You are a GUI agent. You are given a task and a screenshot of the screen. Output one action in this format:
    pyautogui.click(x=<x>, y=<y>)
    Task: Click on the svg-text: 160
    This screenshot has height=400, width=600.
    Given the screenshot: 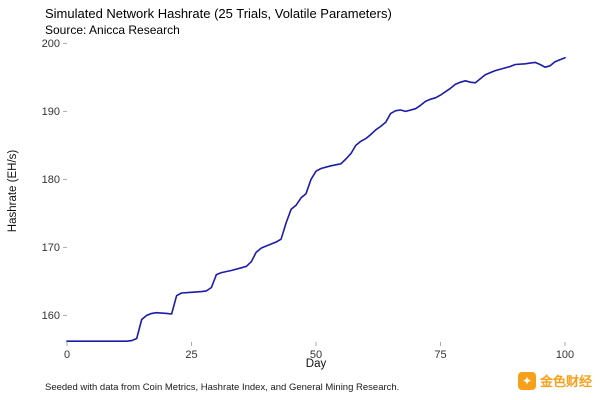 What is the action you would take?
    pyautogui.click(x=51, y=316)
    